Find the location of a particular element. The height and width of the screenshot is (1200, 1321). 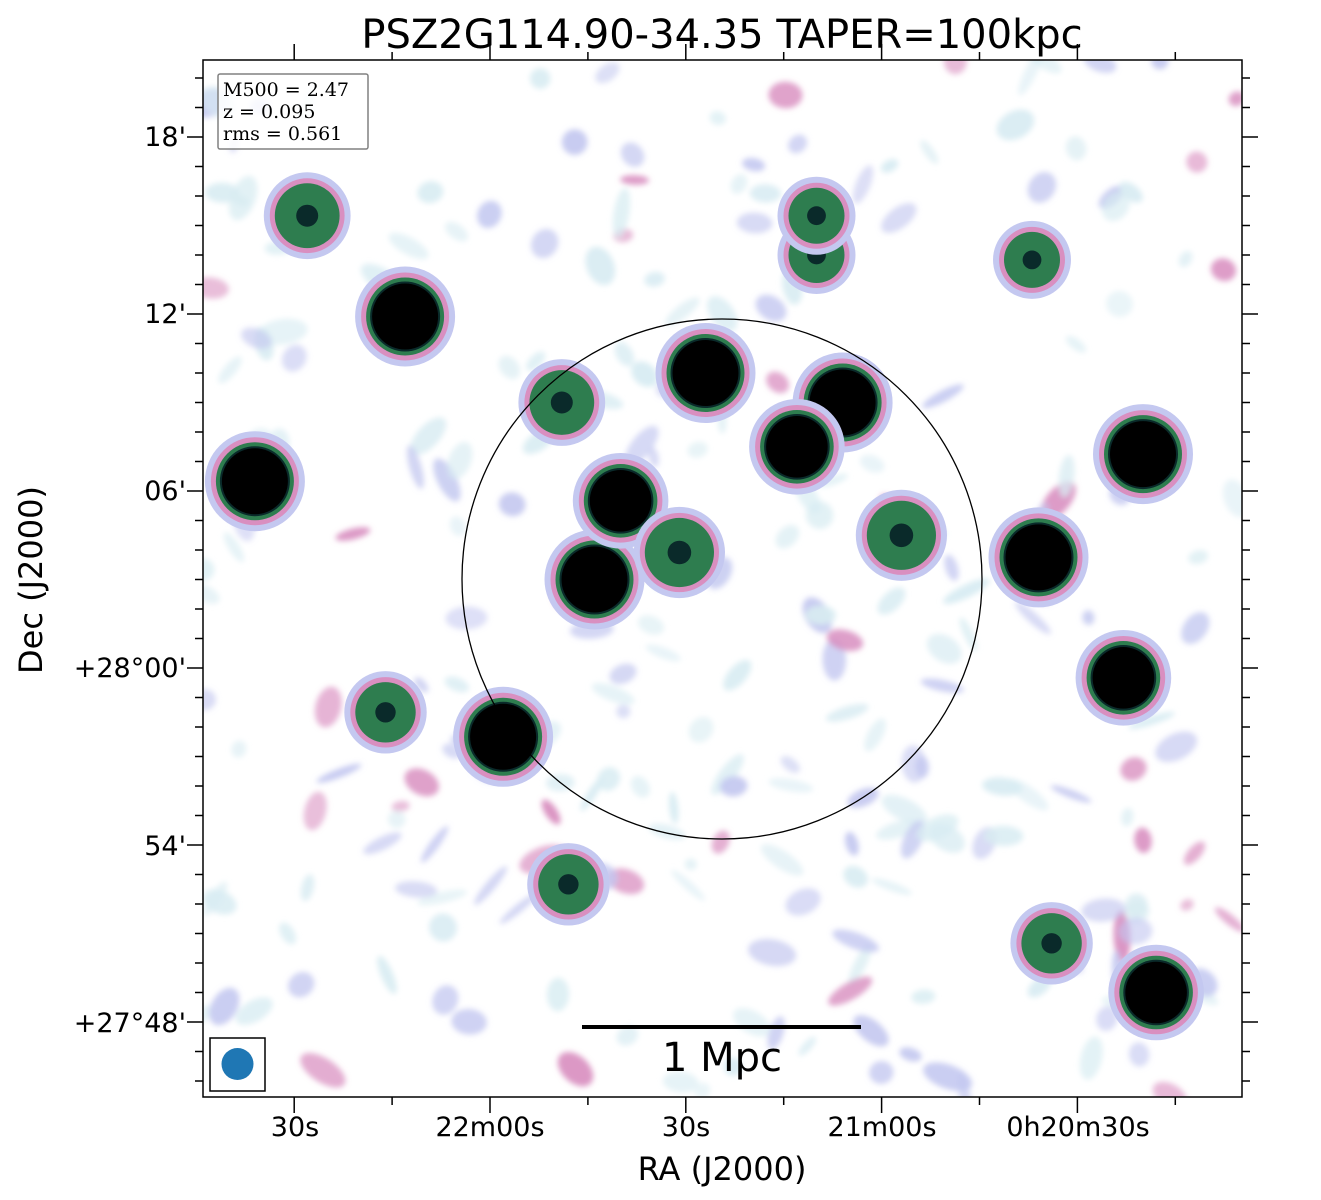

info-redshift: z = 0.095 is located at coordinates (269, 112).